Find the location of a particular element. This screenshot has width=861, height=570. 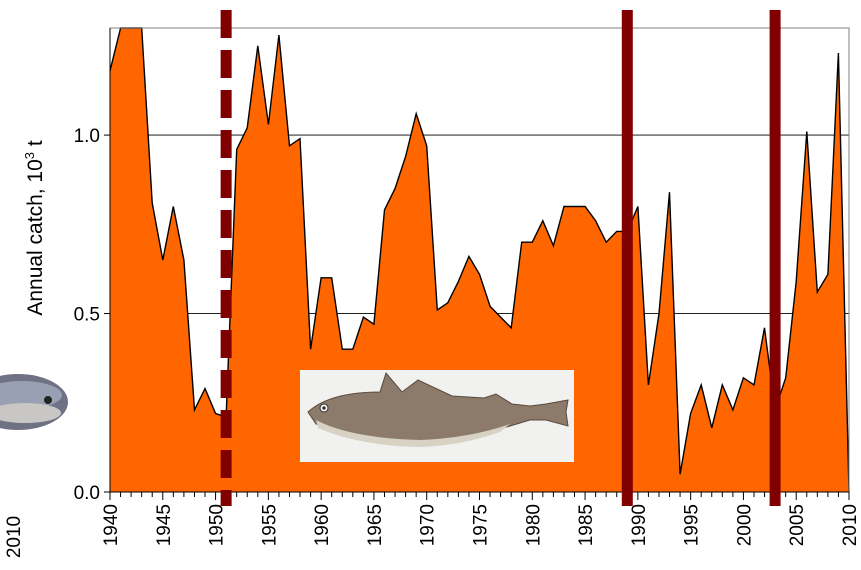

x-tick-label: 2010 is located at coordinates (850, 525).